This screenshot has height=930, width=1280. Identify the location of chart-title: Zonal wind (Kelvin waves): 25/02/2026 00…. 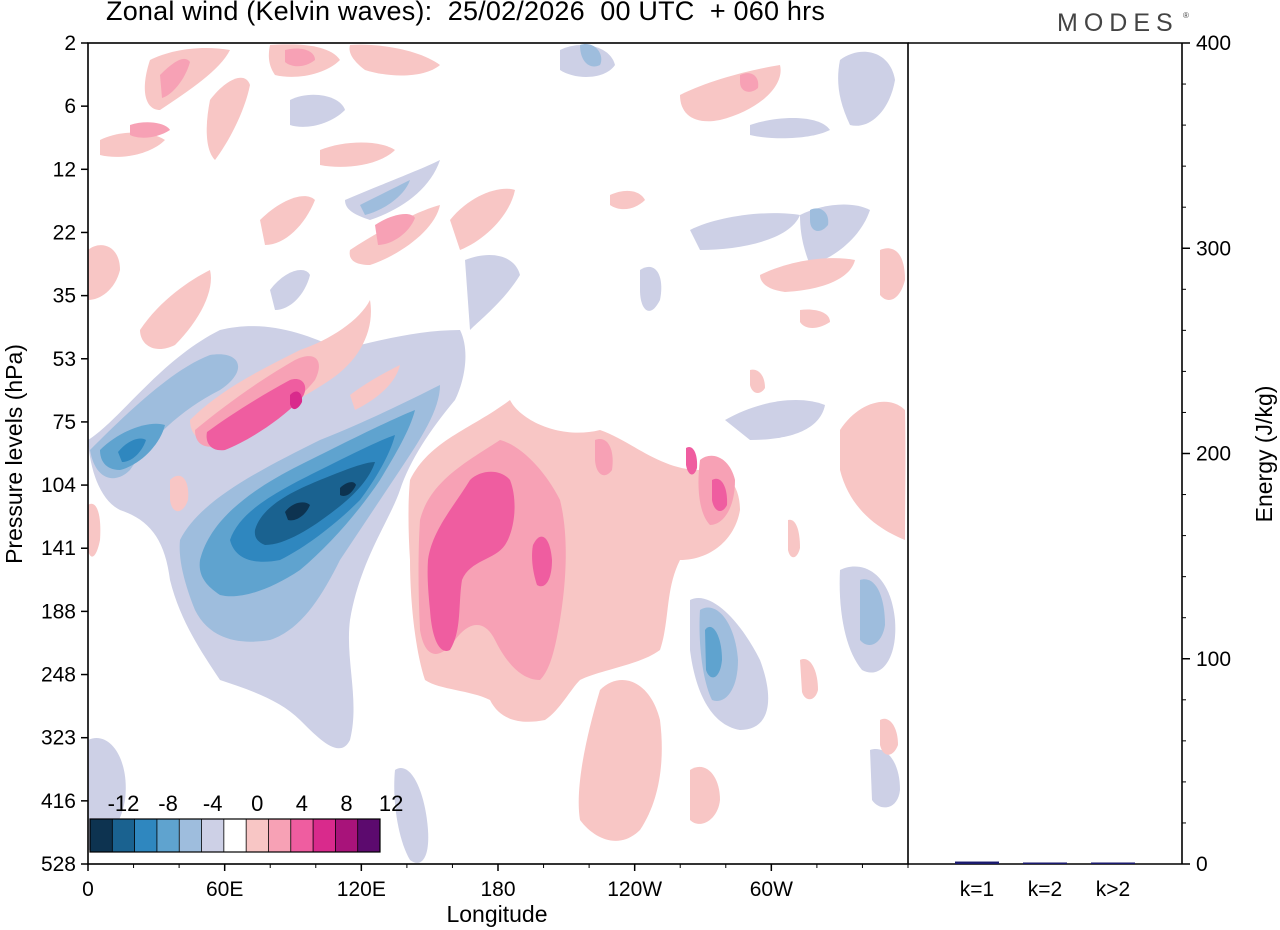
(466, 13).